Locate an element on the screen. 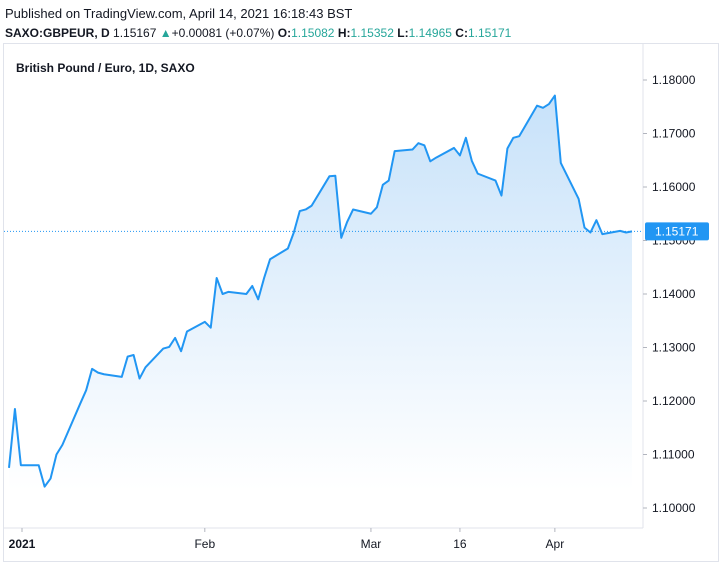 The image size is (721, 564). y-tick-label: 1.12000 is located at coordinates (674, 401).